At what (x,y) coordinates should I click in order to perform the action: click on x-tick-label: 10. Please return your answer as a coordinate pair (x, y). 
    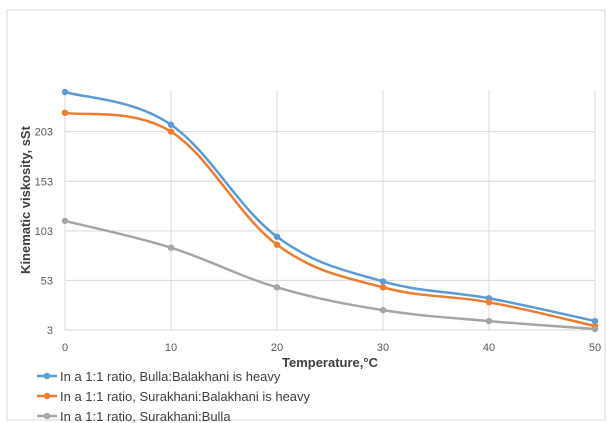
    Looking at the image, I should click on (171, 348).